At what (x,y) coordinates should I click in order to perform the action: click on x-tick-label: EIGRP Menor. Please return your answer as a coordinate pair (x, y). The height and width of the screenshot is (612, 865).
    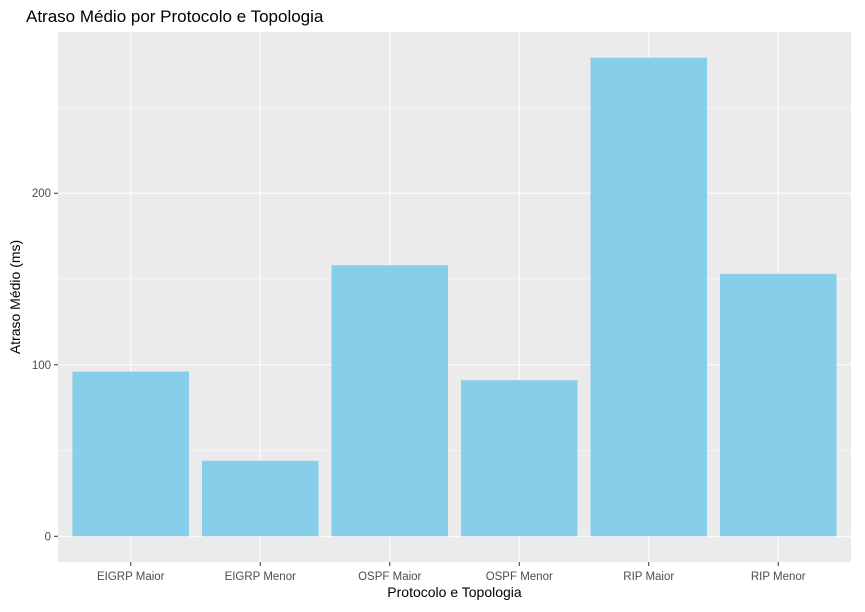
    Looking at the image, I should click on (261, 577).